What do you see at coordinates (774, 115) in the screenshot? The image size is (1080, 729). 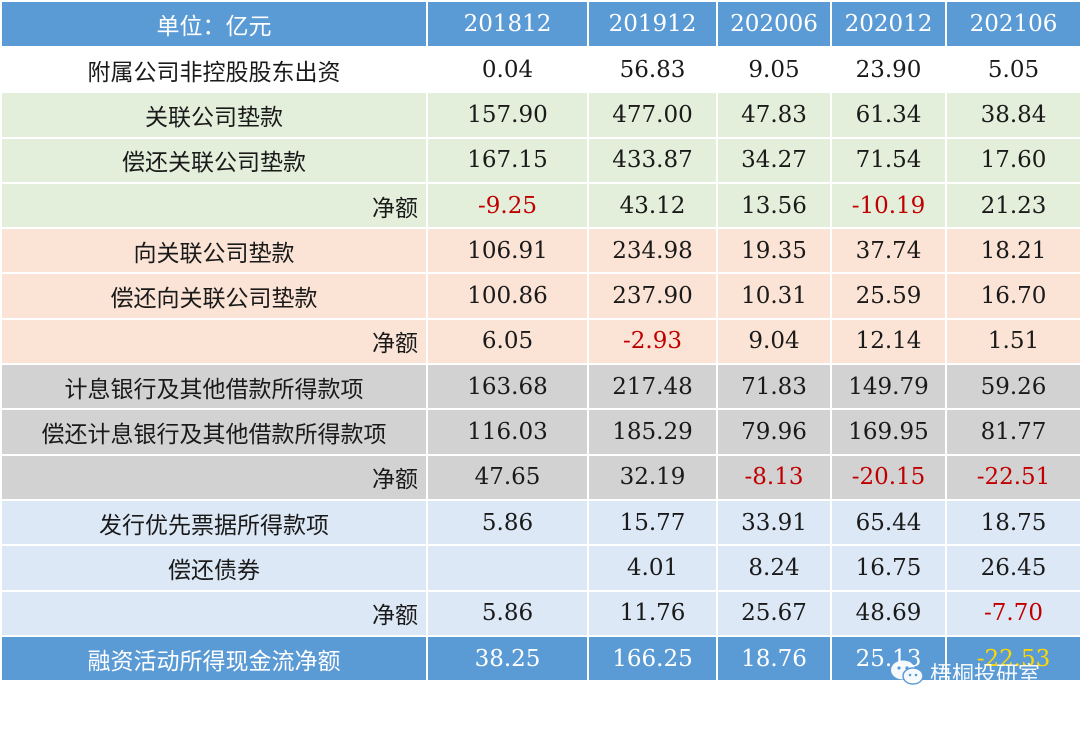 I see `cell-value: 47.83` at bounding box center [774, 115].